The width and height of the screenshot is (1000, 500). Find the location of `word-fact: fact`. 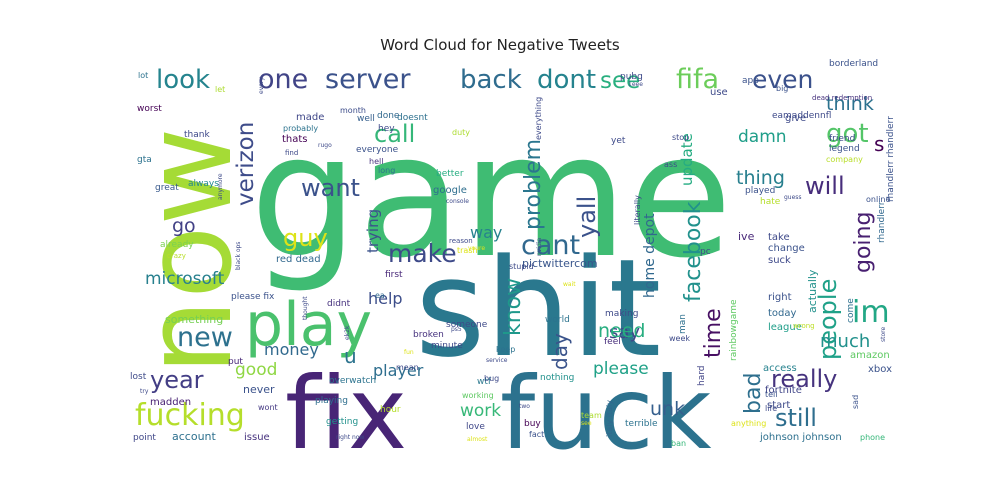

word-fact: fact is located at coordinates (536, 434).